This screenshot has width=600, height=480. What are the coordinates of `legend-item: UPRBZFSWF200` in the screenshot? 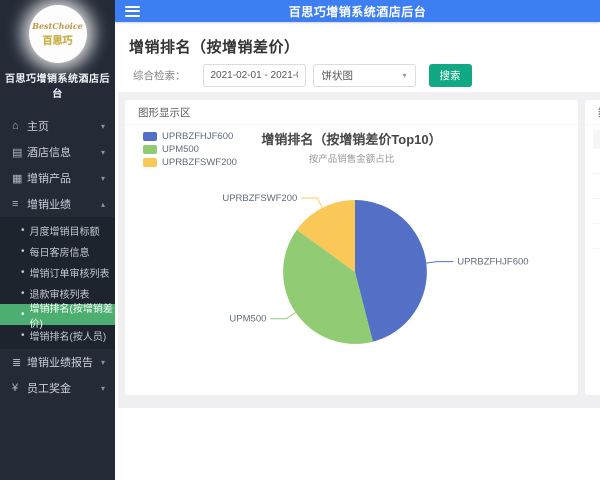 It's located at (190, 162).